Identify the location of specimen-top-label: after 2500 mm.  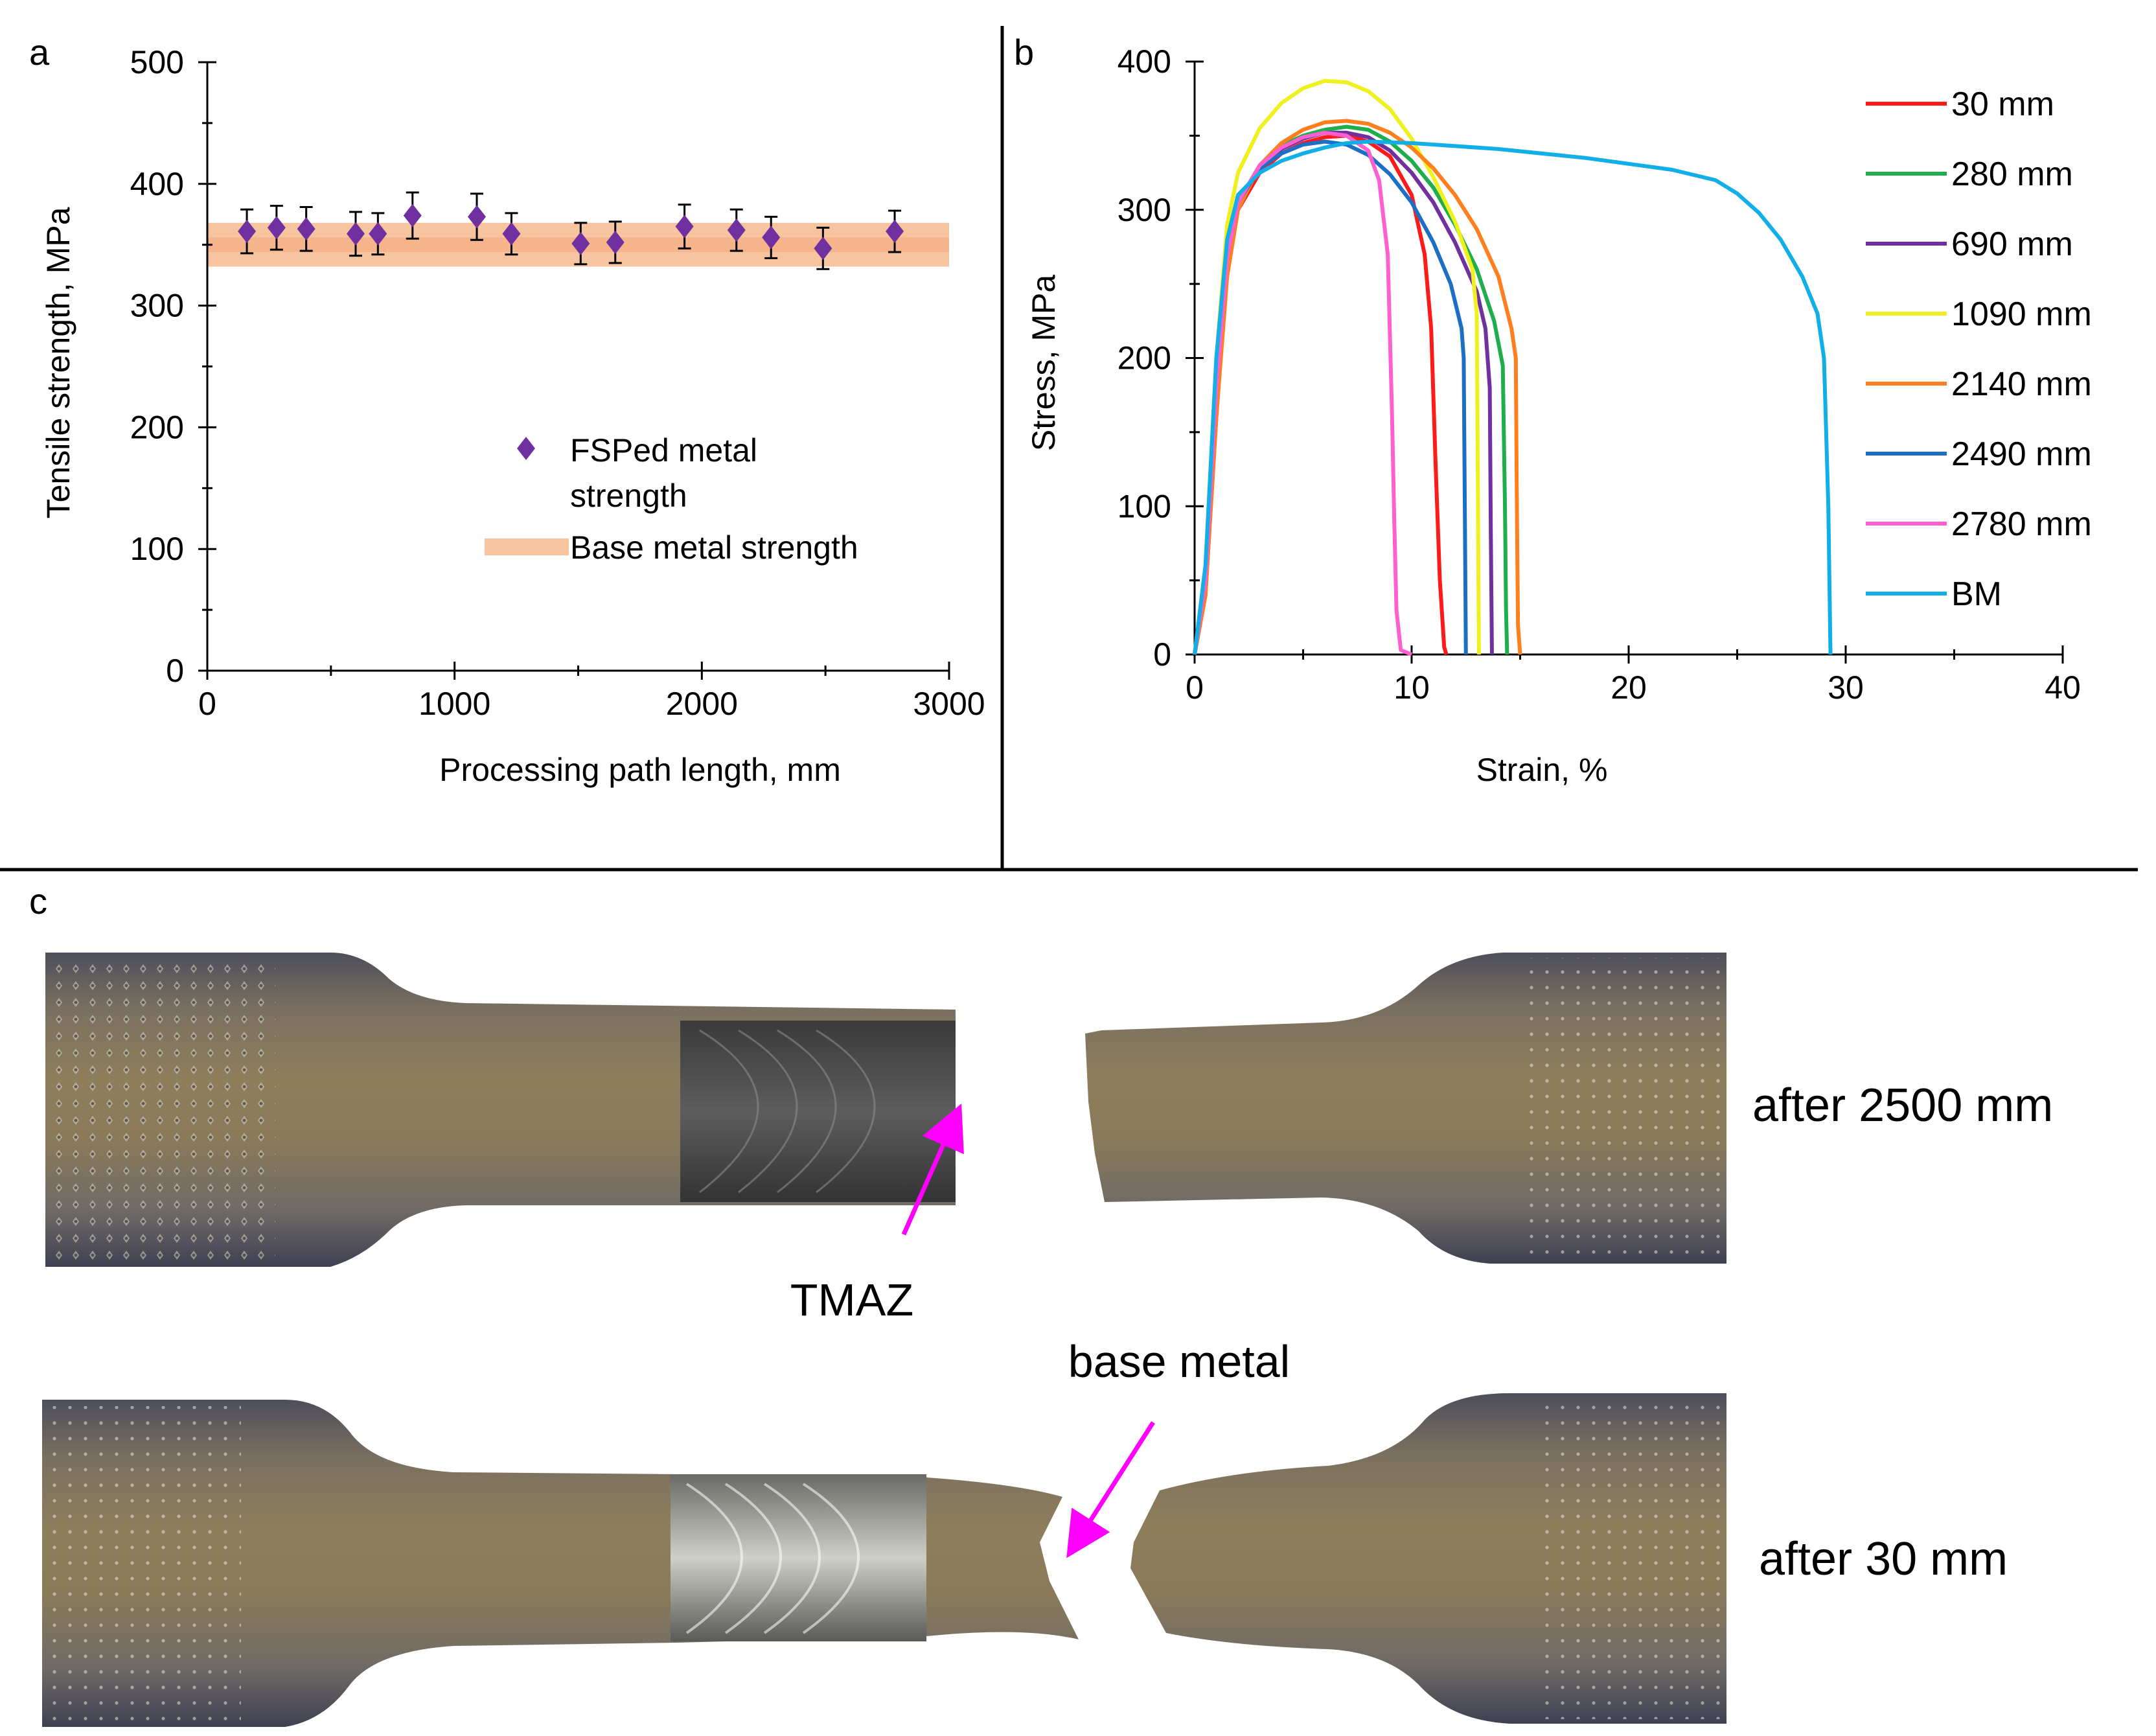
(1902, 1105).